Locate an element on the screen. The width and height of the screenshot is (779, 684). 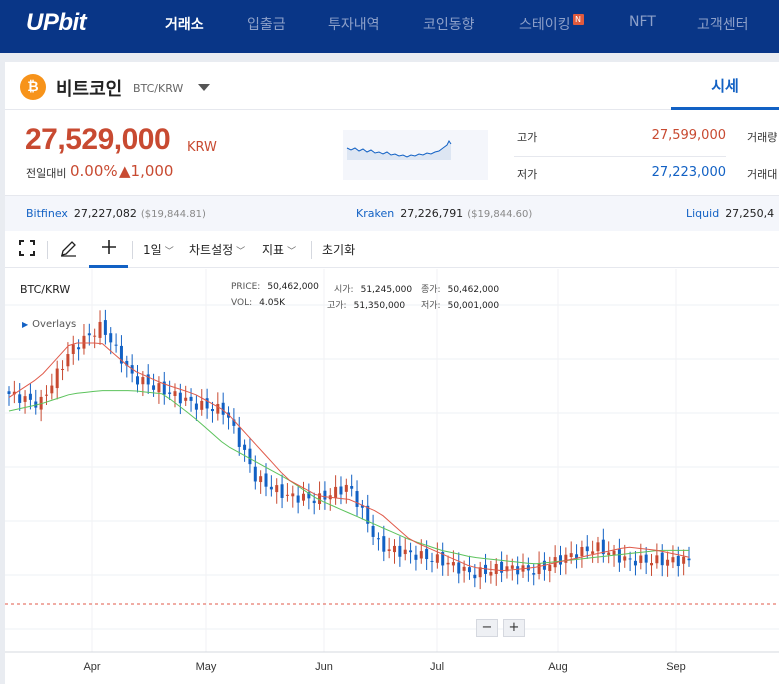
x-axis-ticks: Apr May Jun Jul Aug Sep is located at coordinates (392, 662).